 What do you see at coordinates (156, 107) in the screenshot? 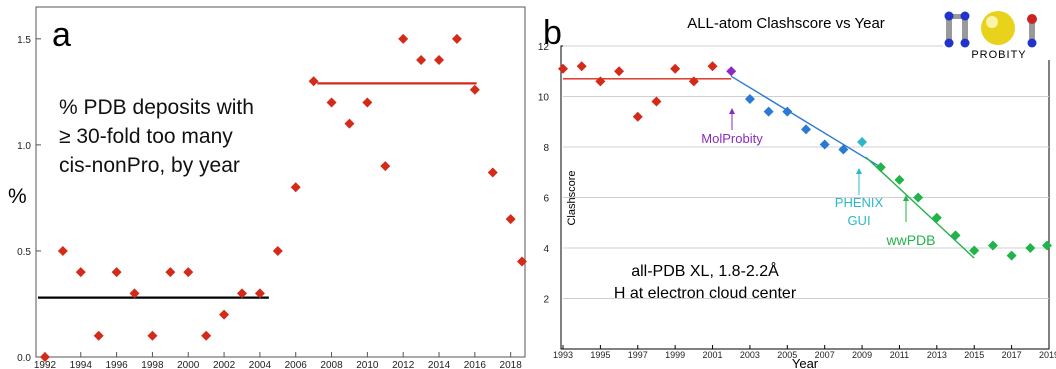
I see `panel-a-annotation-line-1: % PDB deposits with` at bounding box center [156, 107].